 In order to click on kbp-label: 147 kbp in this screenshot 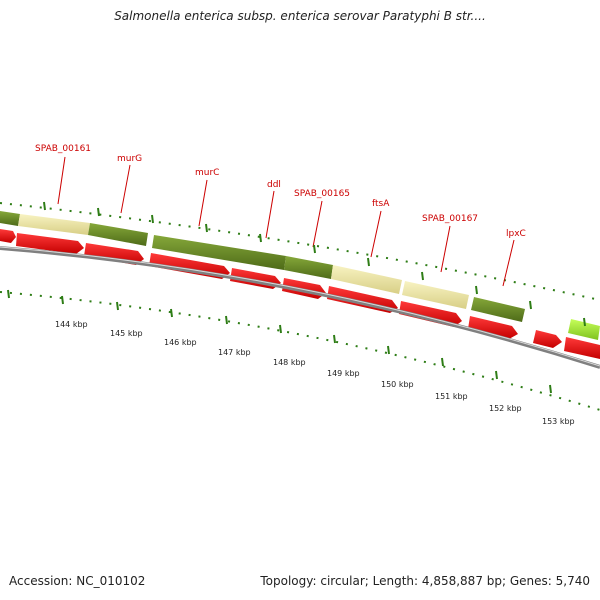, I will do `click(234, 352)`.